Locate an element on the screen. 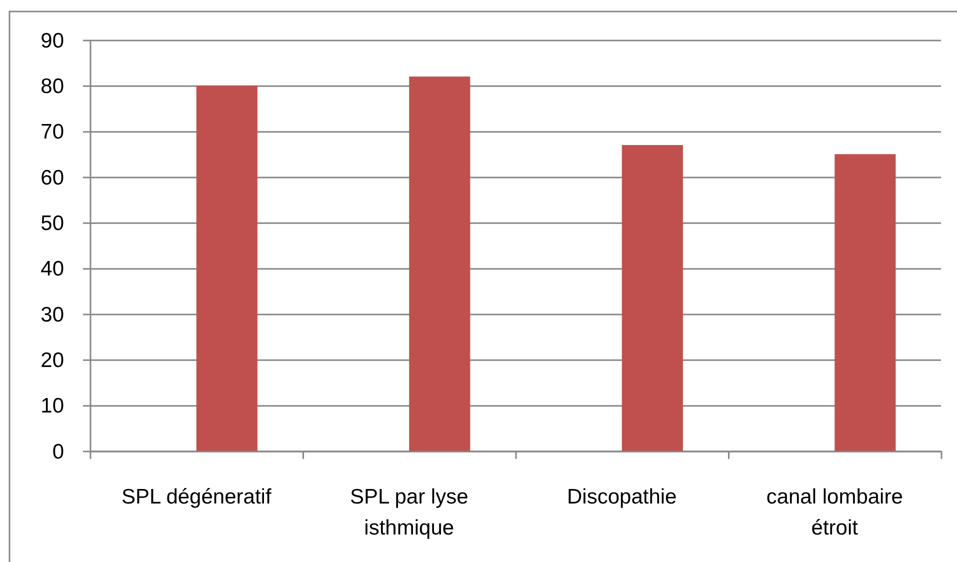 The height and width of the screenshot is (562, 957). y-tick-label: 40 is located at coordinates (52, 269).